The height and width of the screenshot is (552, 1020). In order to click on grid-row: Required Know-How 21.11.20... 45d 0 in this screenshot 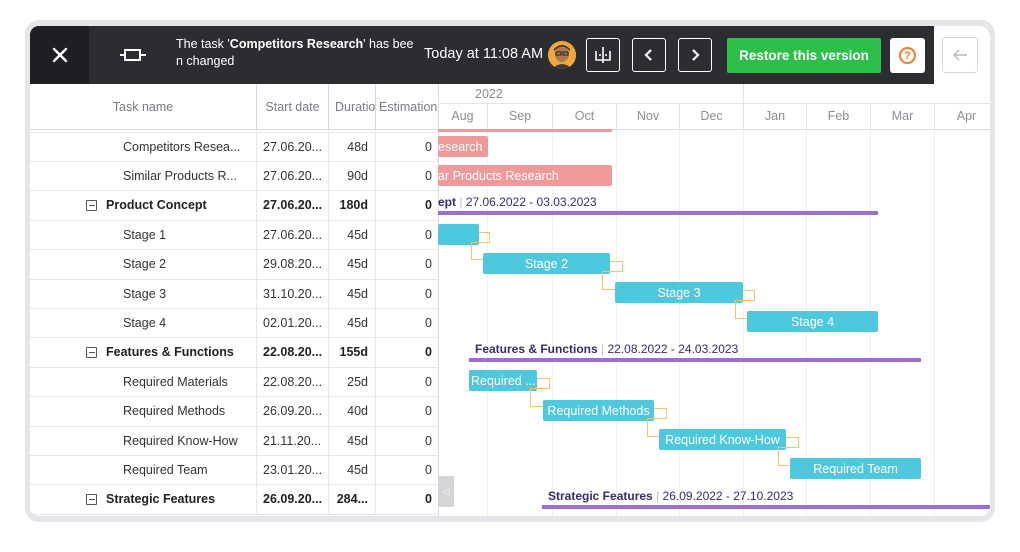, I will do `click(234, 441)`.